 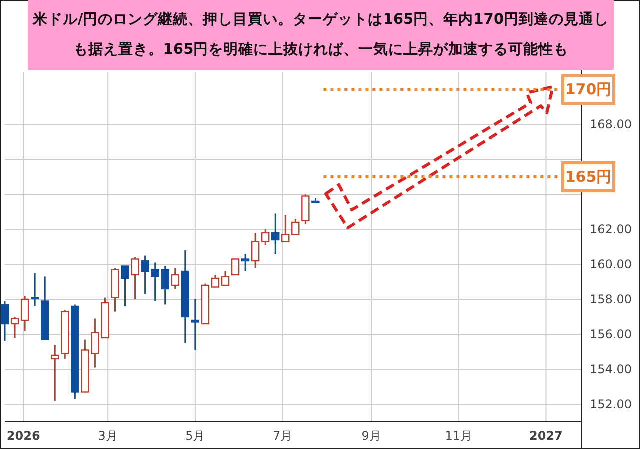 What do you see at coordinates (459, 436) in the screenshot?
I see `x-tick-label: 11月` at bounding box center [459, 436].